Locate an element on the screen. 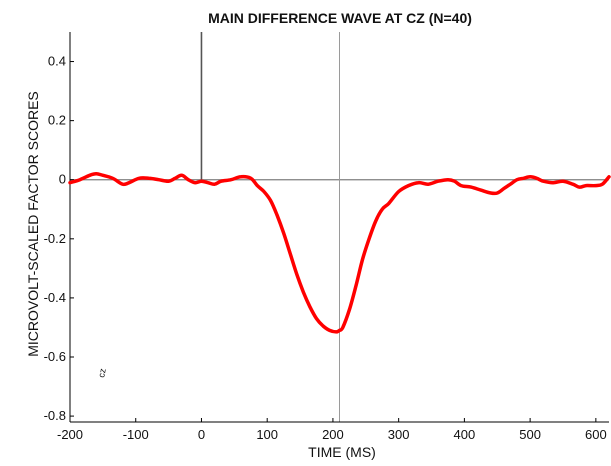 The width and height of the screenshot is (611, 466). y-tick-label: -0.4 is located at coordinates (55, 297).